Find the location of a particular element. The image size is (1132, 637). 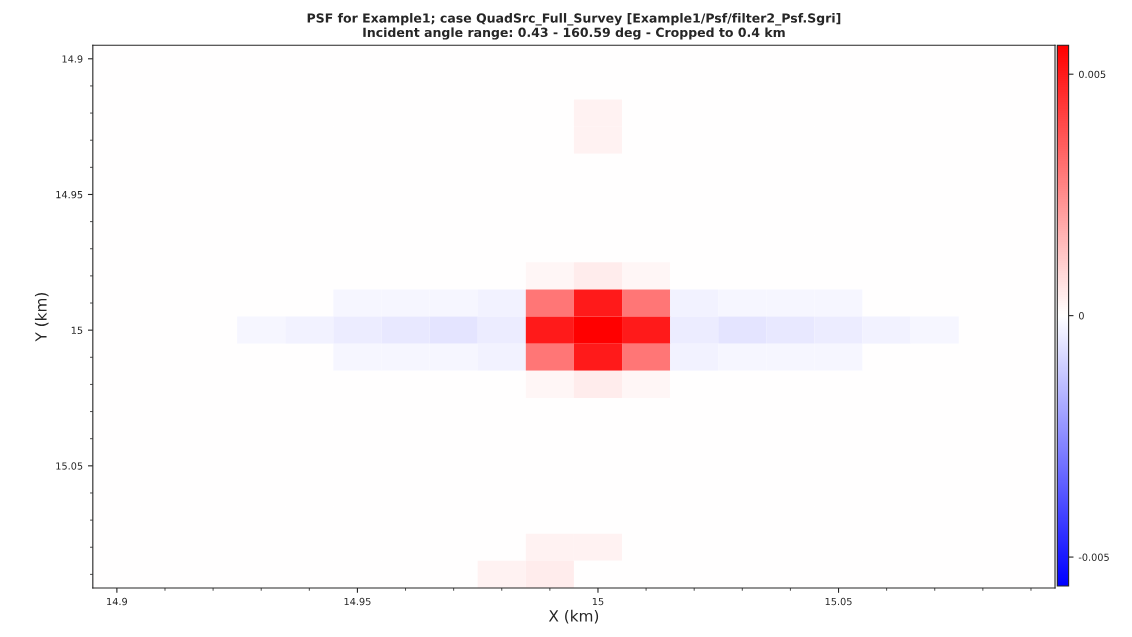

x-axis-title: X (km) is located at coordinates (573, 616).